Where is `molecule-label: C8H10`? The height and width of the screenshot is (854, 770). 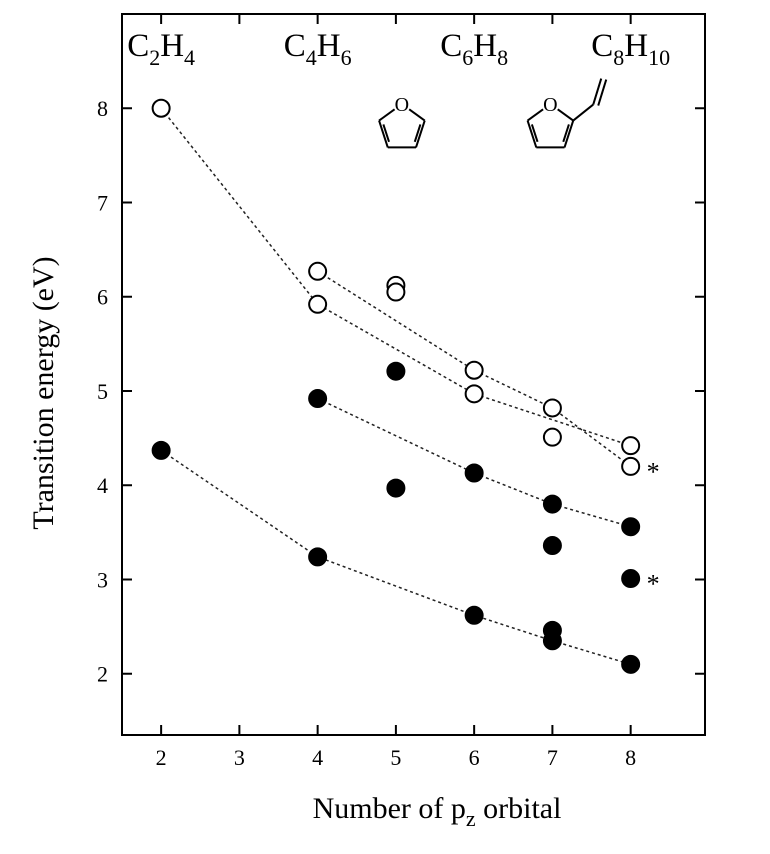
molecule-label: C8H10 is located at coordinates (630, 49).